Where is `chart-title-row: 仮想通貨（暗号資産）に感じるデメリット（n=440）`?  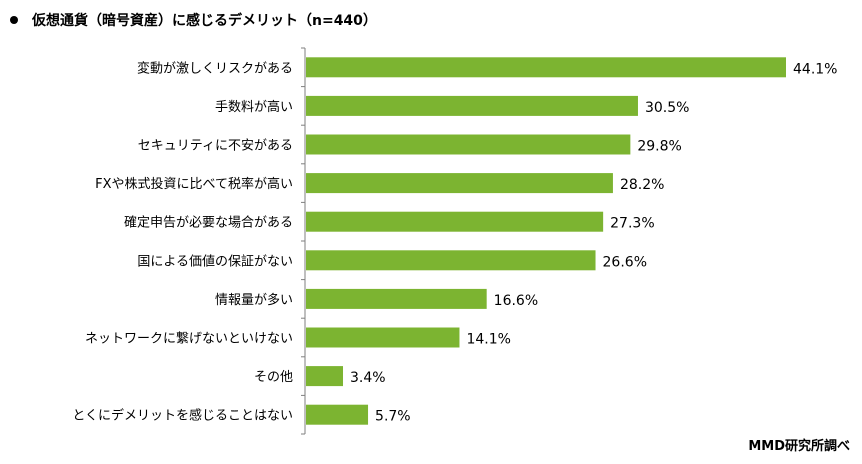 chart-title-row: 仮想通貨（暗号資産）に感じるデメリット（n=440） is located at coordinates (192, 20).